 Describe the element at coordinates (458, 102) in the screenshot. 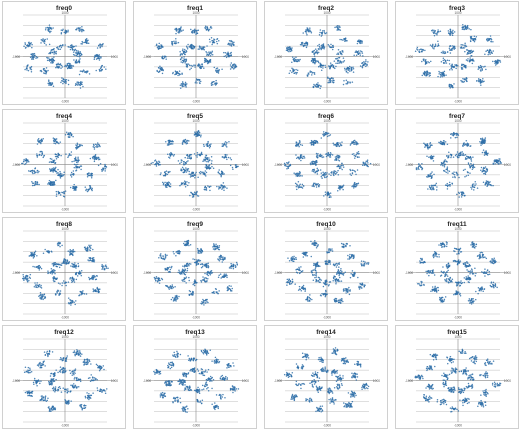

I see `y-tick-label-min: -1000` at that location.